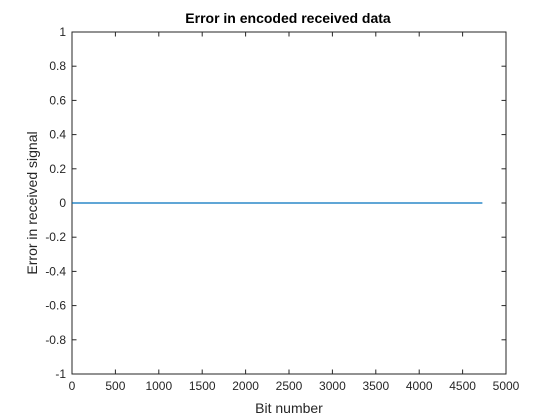  What do you see at coordinates (57, 66) in the screenshot?
I see `y-tick-label: 0.8` at bounding box center [57, 66].